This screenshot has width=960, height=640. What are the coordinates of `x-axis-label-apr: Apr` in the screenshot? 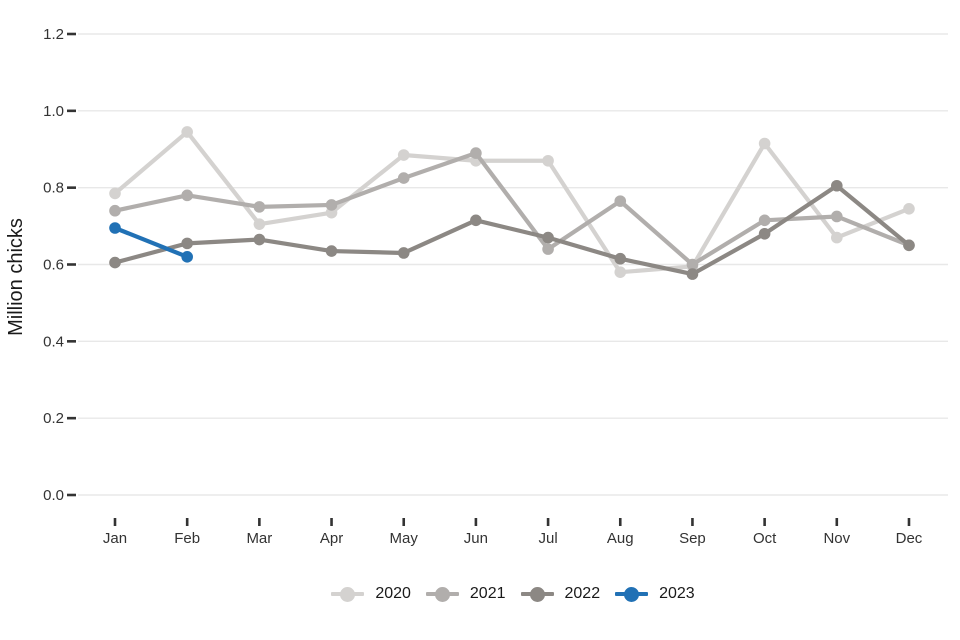 It's located at (331, 538).